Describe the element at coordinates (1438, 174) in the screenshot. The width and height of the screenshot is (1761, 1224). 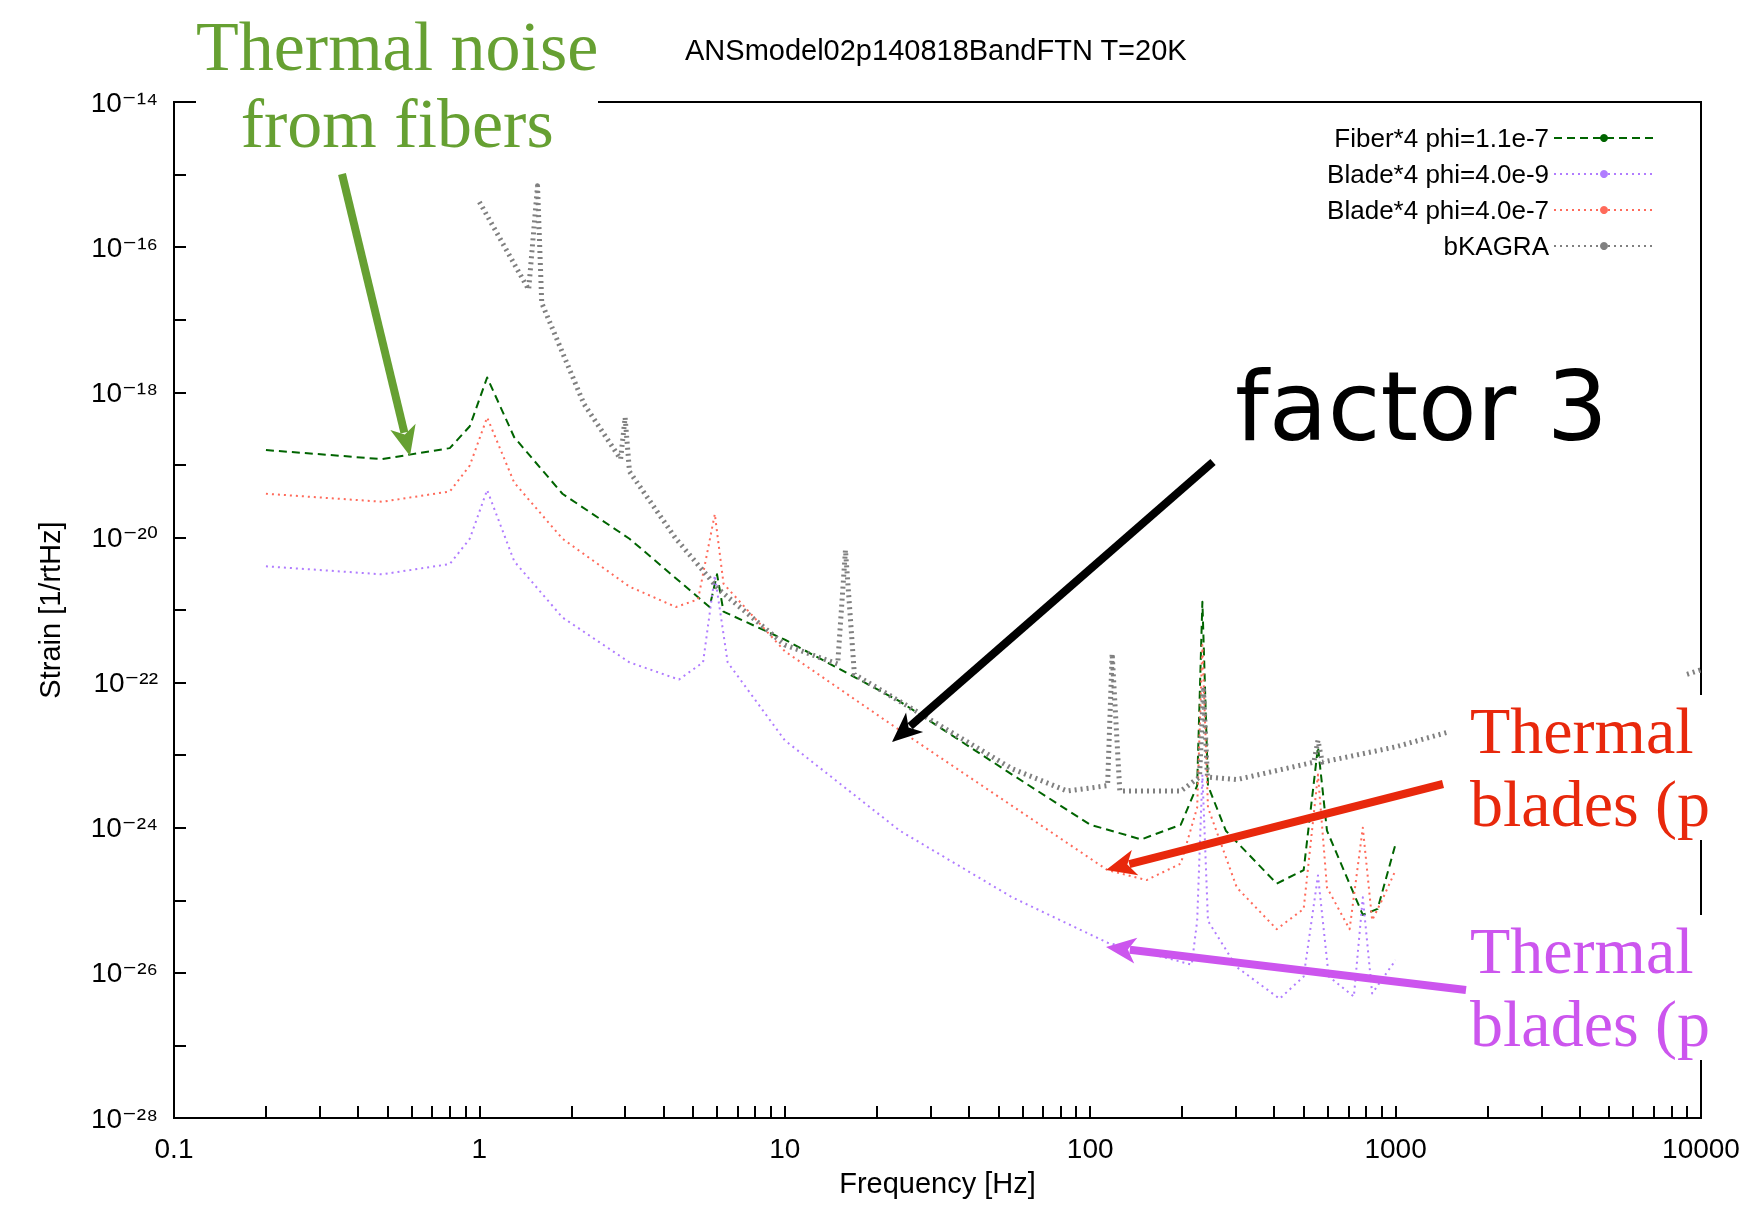
I see `legend-label: Blade*4 phi=4.0e-9` at that location.